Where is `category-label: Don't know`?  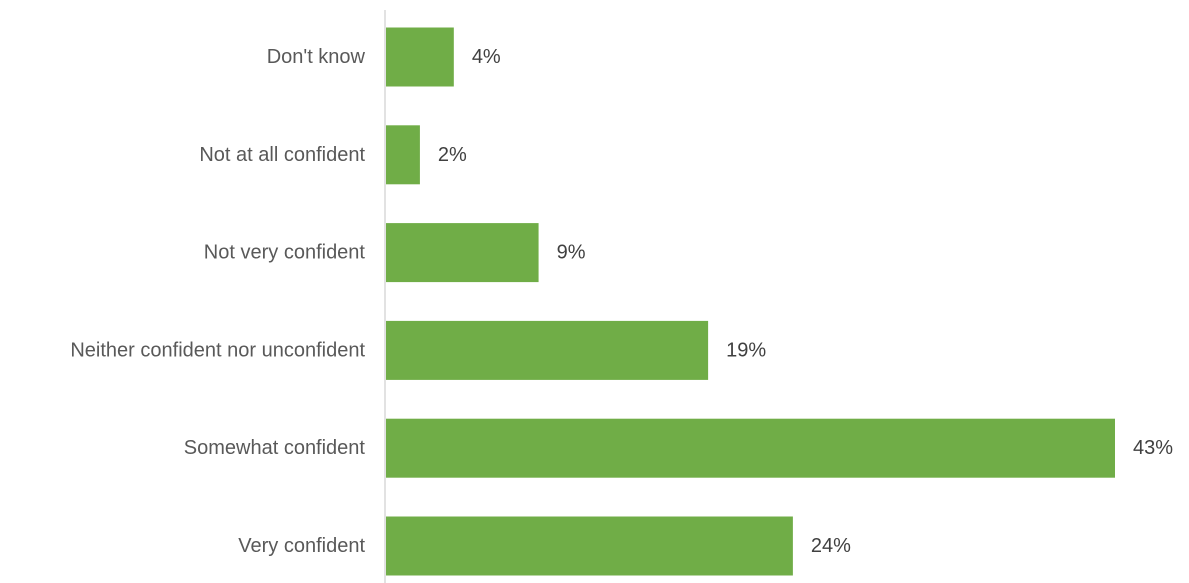
category-label: Don't know is located at coordinates (316, 57).